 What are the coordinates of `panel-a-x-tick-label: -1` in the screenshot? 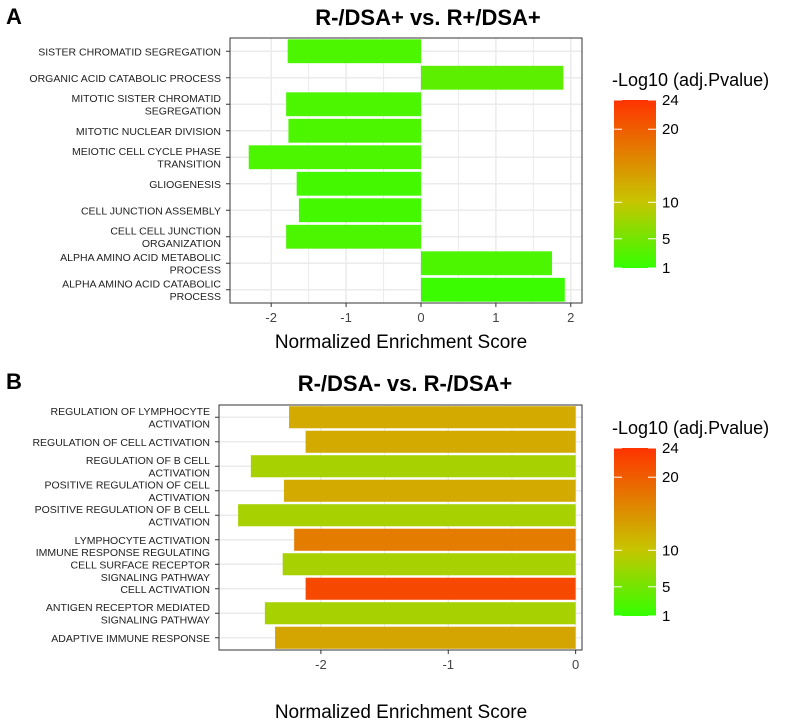 It's located at (346, 317).